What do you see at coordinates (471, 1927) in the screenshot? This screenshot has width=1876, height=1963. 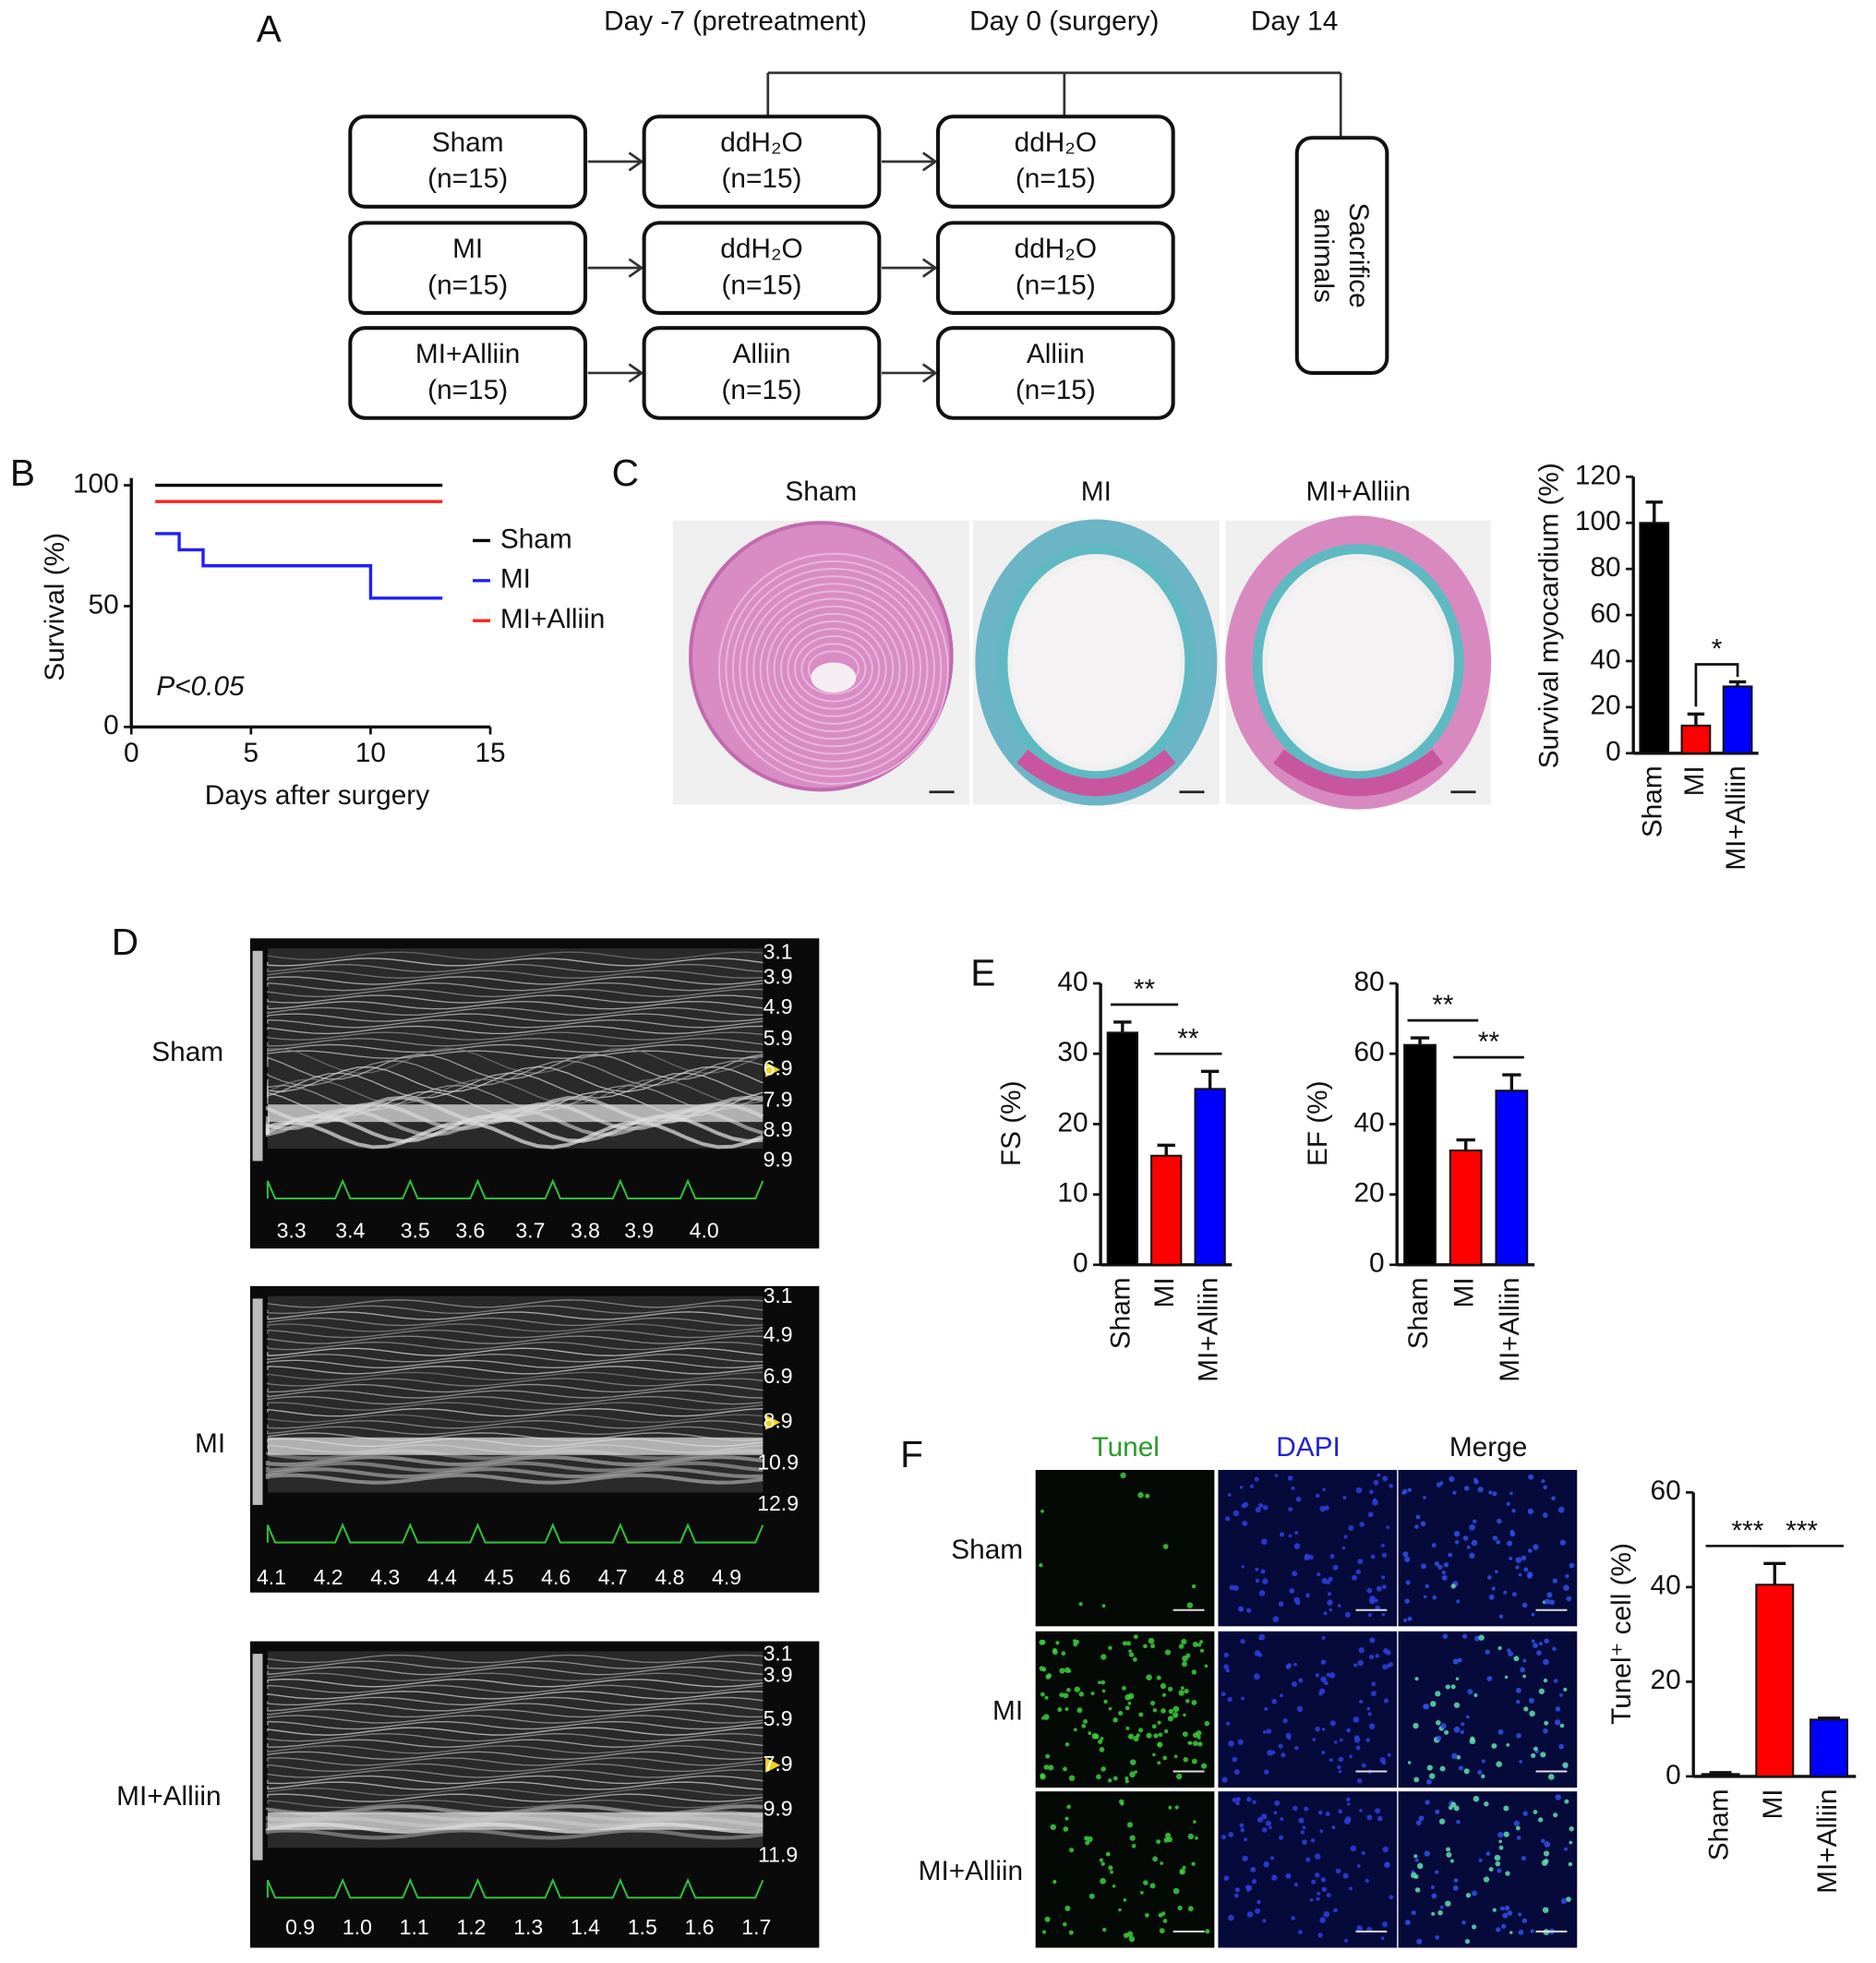 I see `time-label: 1.2` at bounding box center [471, 1927].